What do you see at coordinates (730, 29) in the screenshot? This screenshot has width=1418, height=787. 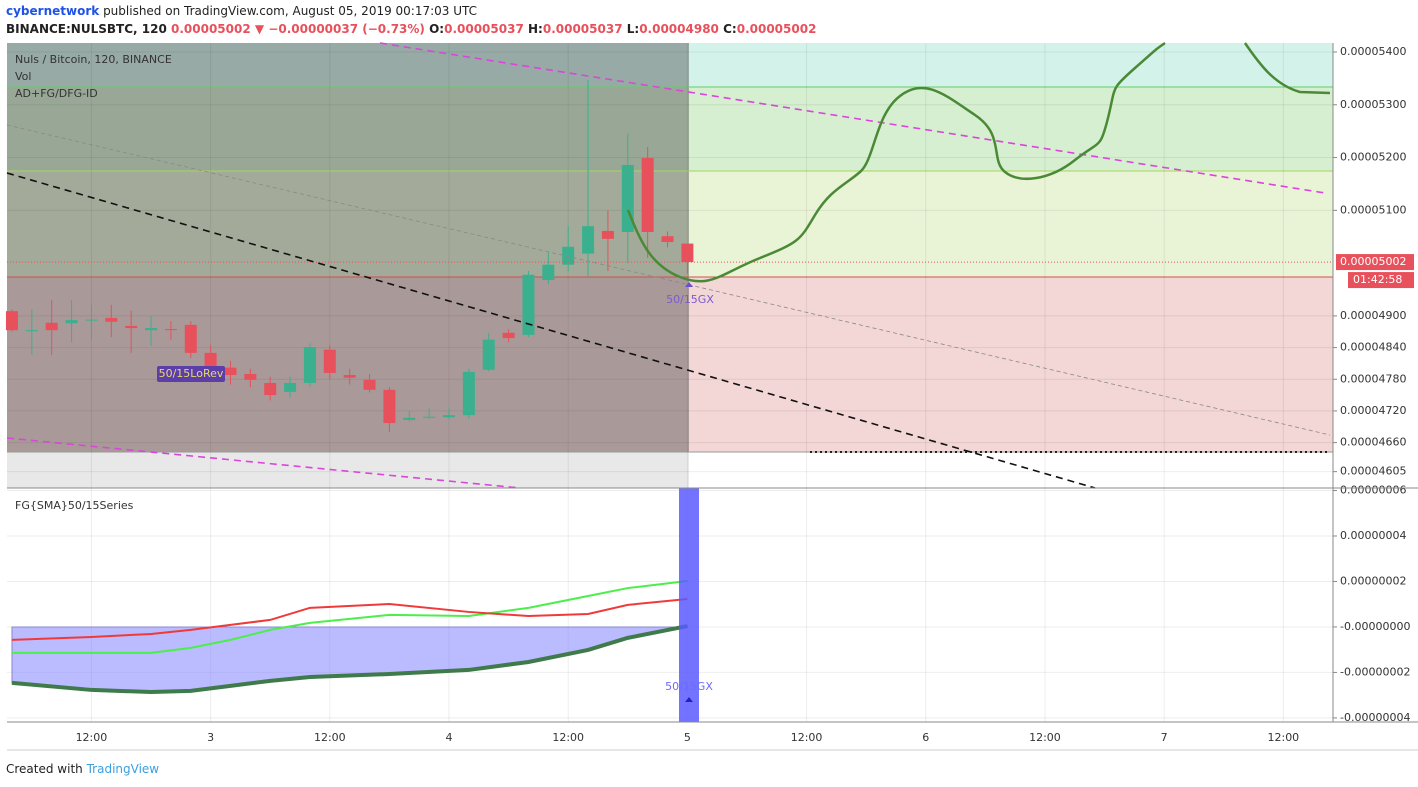 I see `c-label: C:` at bounding box center [730, 29].